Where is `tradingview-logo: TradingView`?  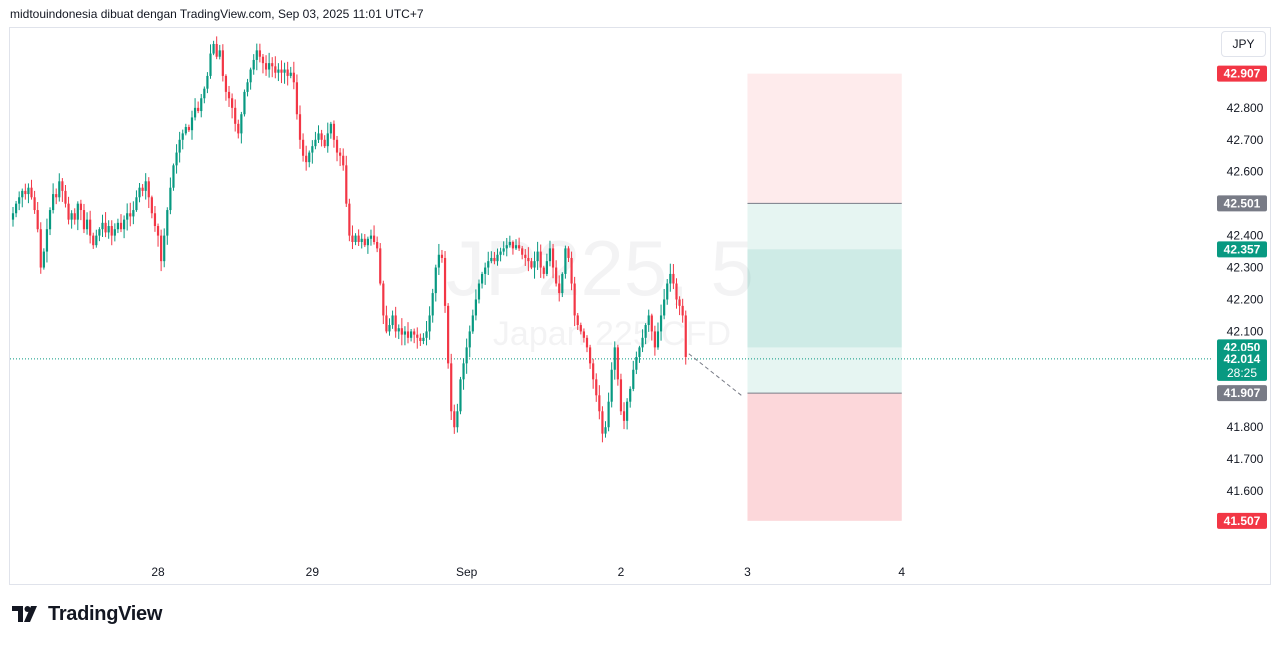
tradingview-logo: TradingView is located at coordinates (87, 614).